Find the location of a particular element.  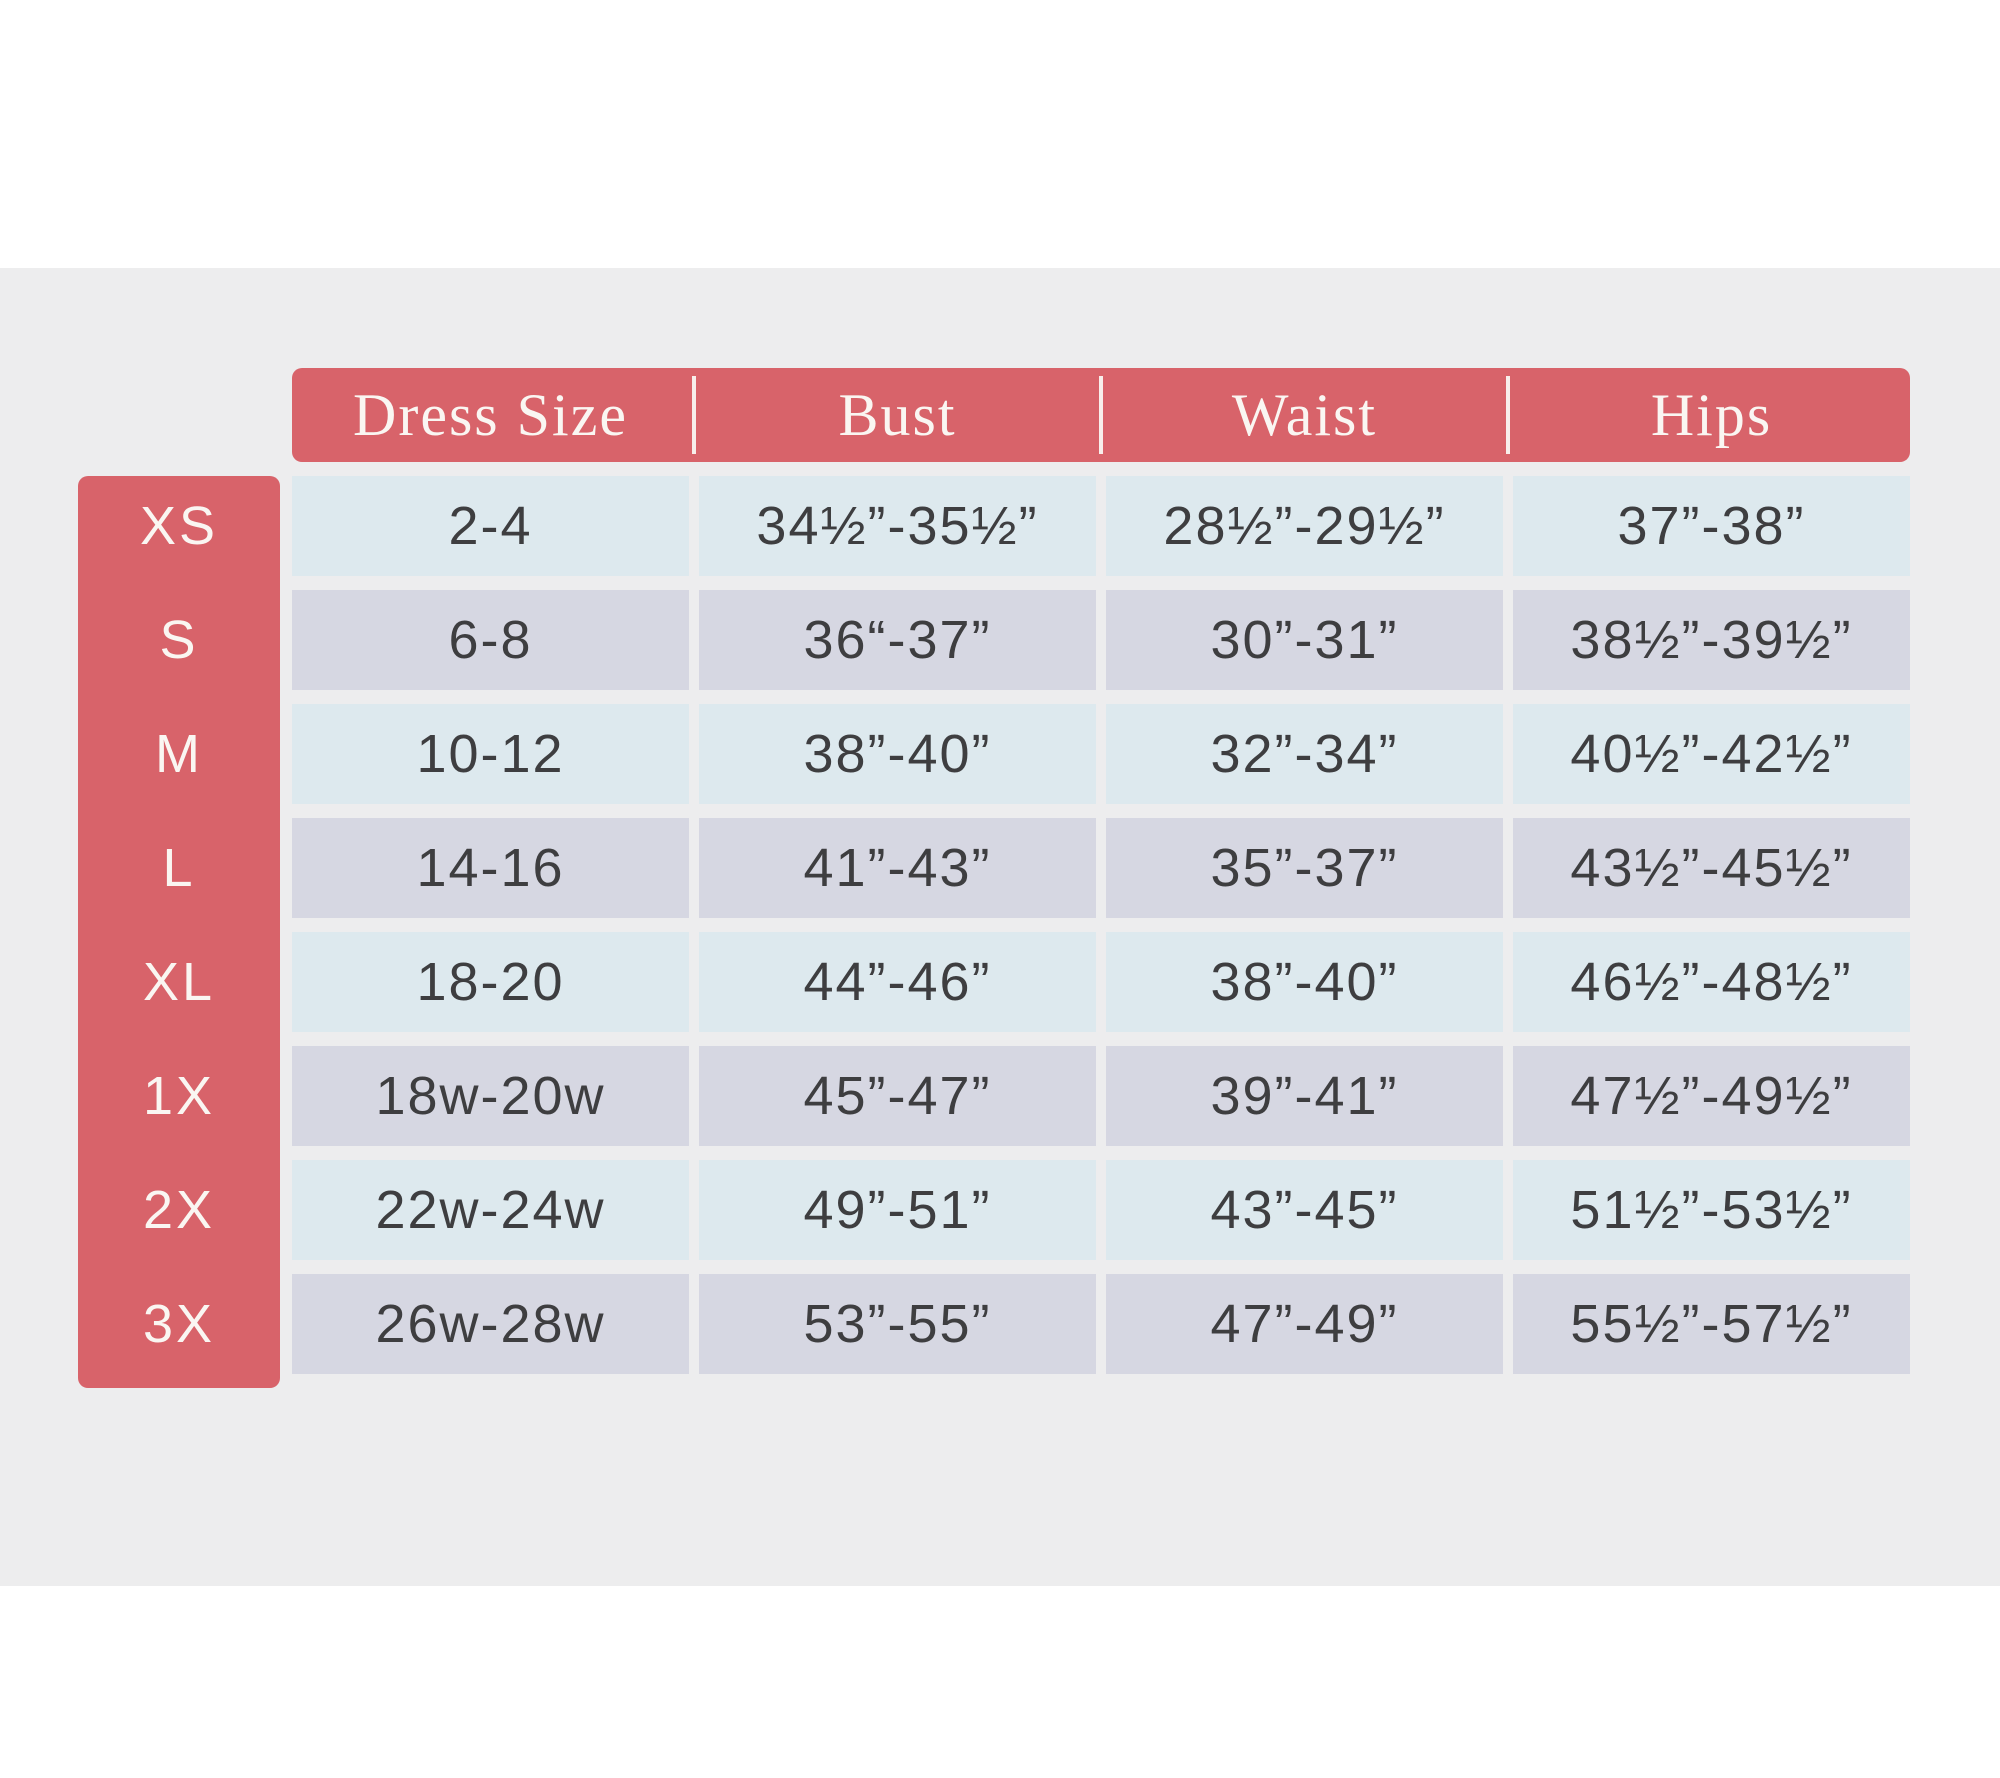

cell-hips: 46½”-48½” is located at coordinates (1711, 982).